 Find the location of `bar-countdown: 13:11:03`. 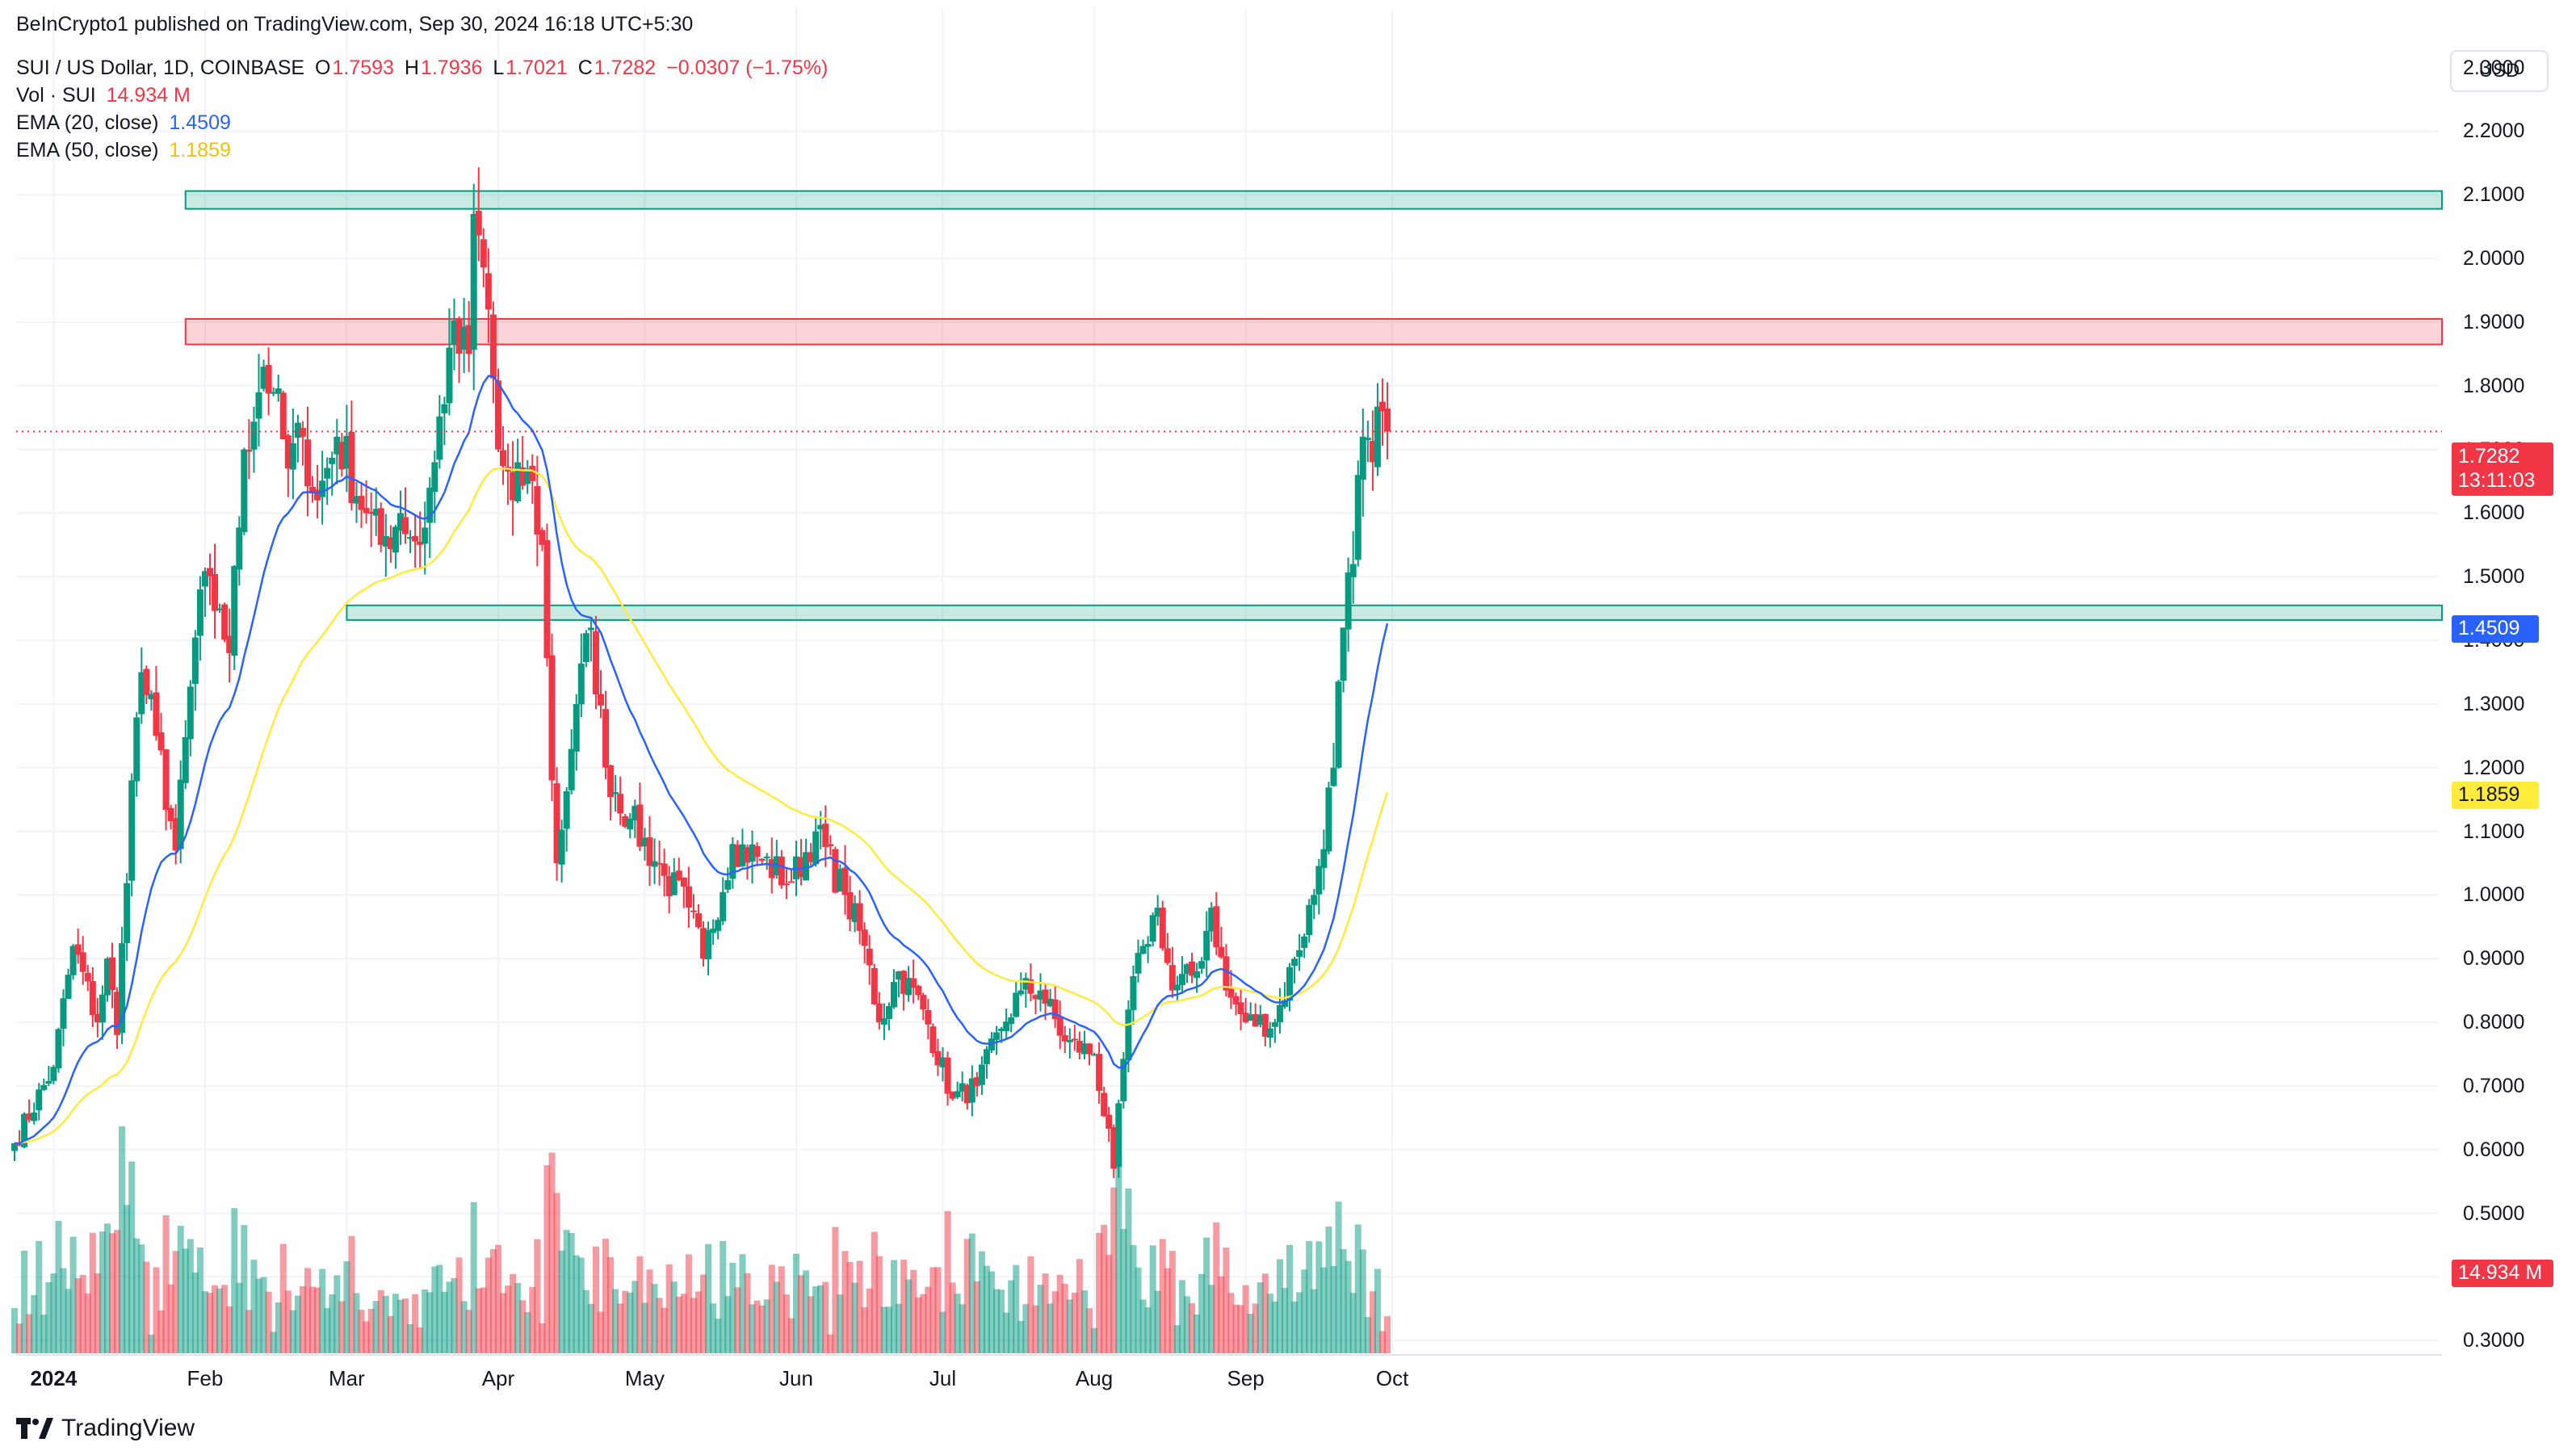

bar-countdown: 13:11:03 is located at coordinates (2497, 480).